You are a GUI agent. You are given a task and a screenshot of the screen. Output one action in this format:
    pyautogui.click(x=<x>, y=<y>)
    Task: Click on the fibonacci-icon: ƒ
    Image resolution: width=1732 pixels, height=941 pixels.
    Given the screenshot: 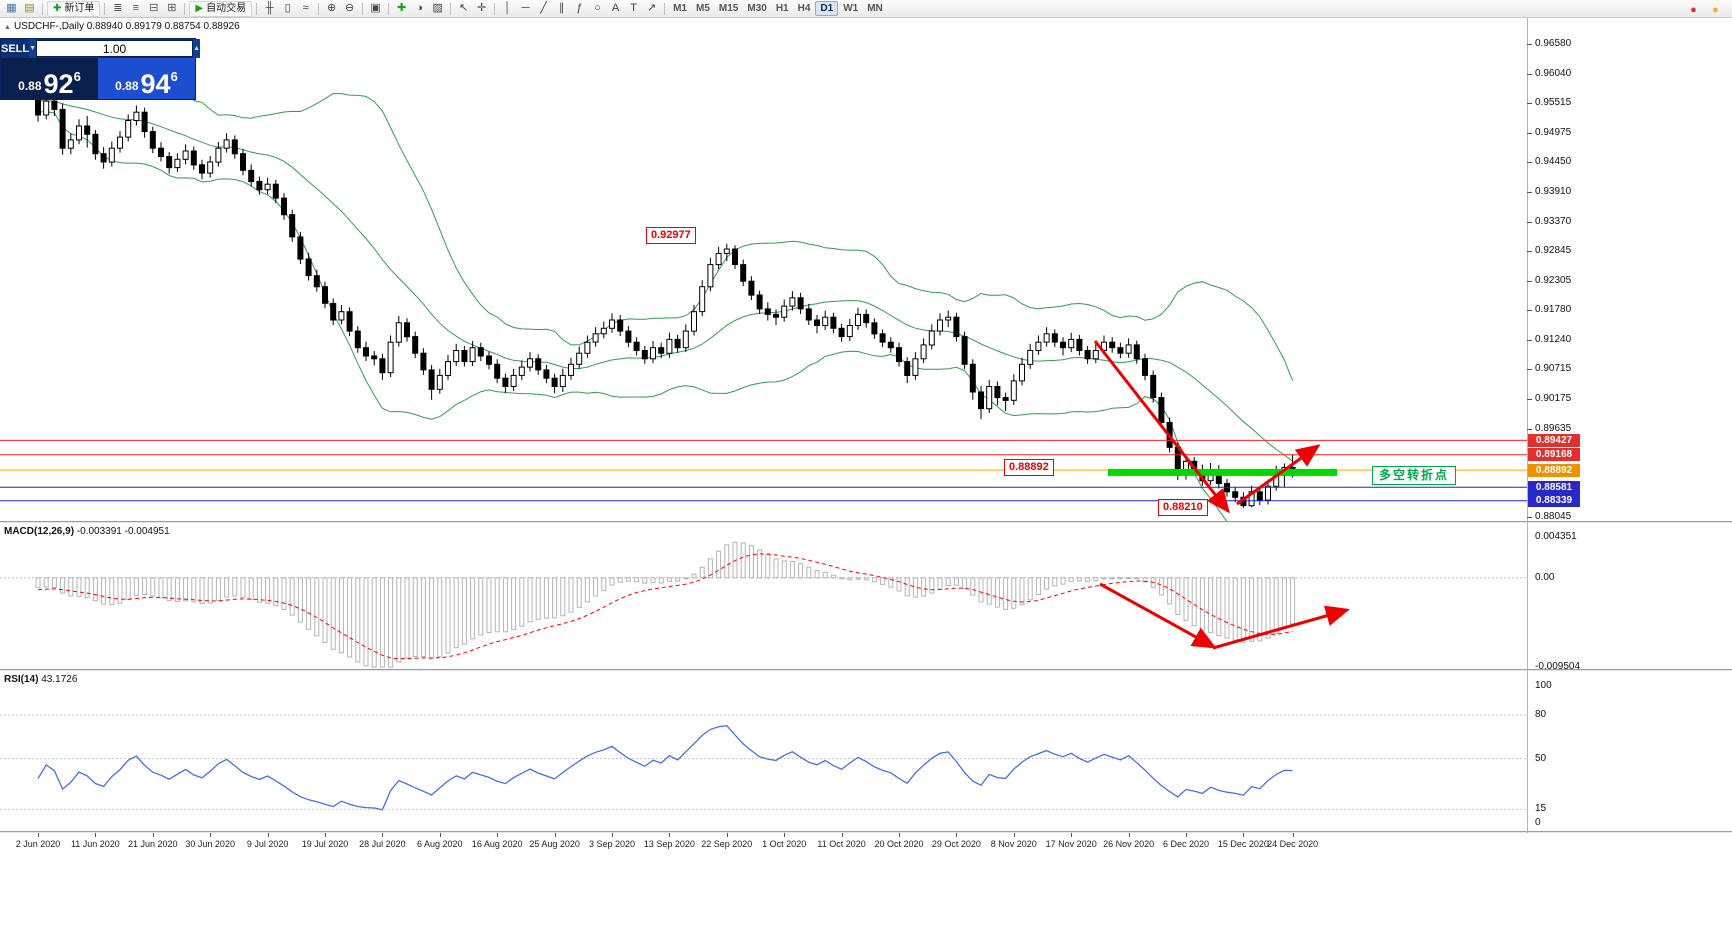 What is the action you would take?
    pyautogui.click(x=579, y=8)
    